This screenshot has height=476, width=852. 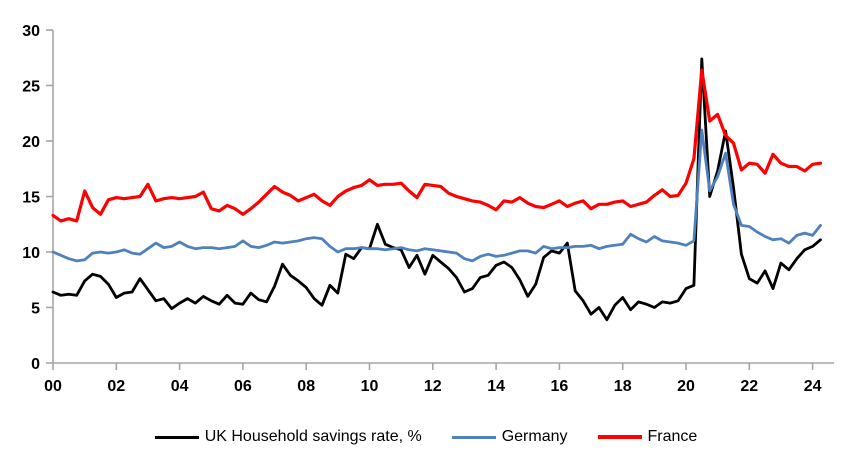 What do you see at coordinates (473, 437) in the screenshot?
I see `germany-line-swatch` at bounding box center [473, 437].